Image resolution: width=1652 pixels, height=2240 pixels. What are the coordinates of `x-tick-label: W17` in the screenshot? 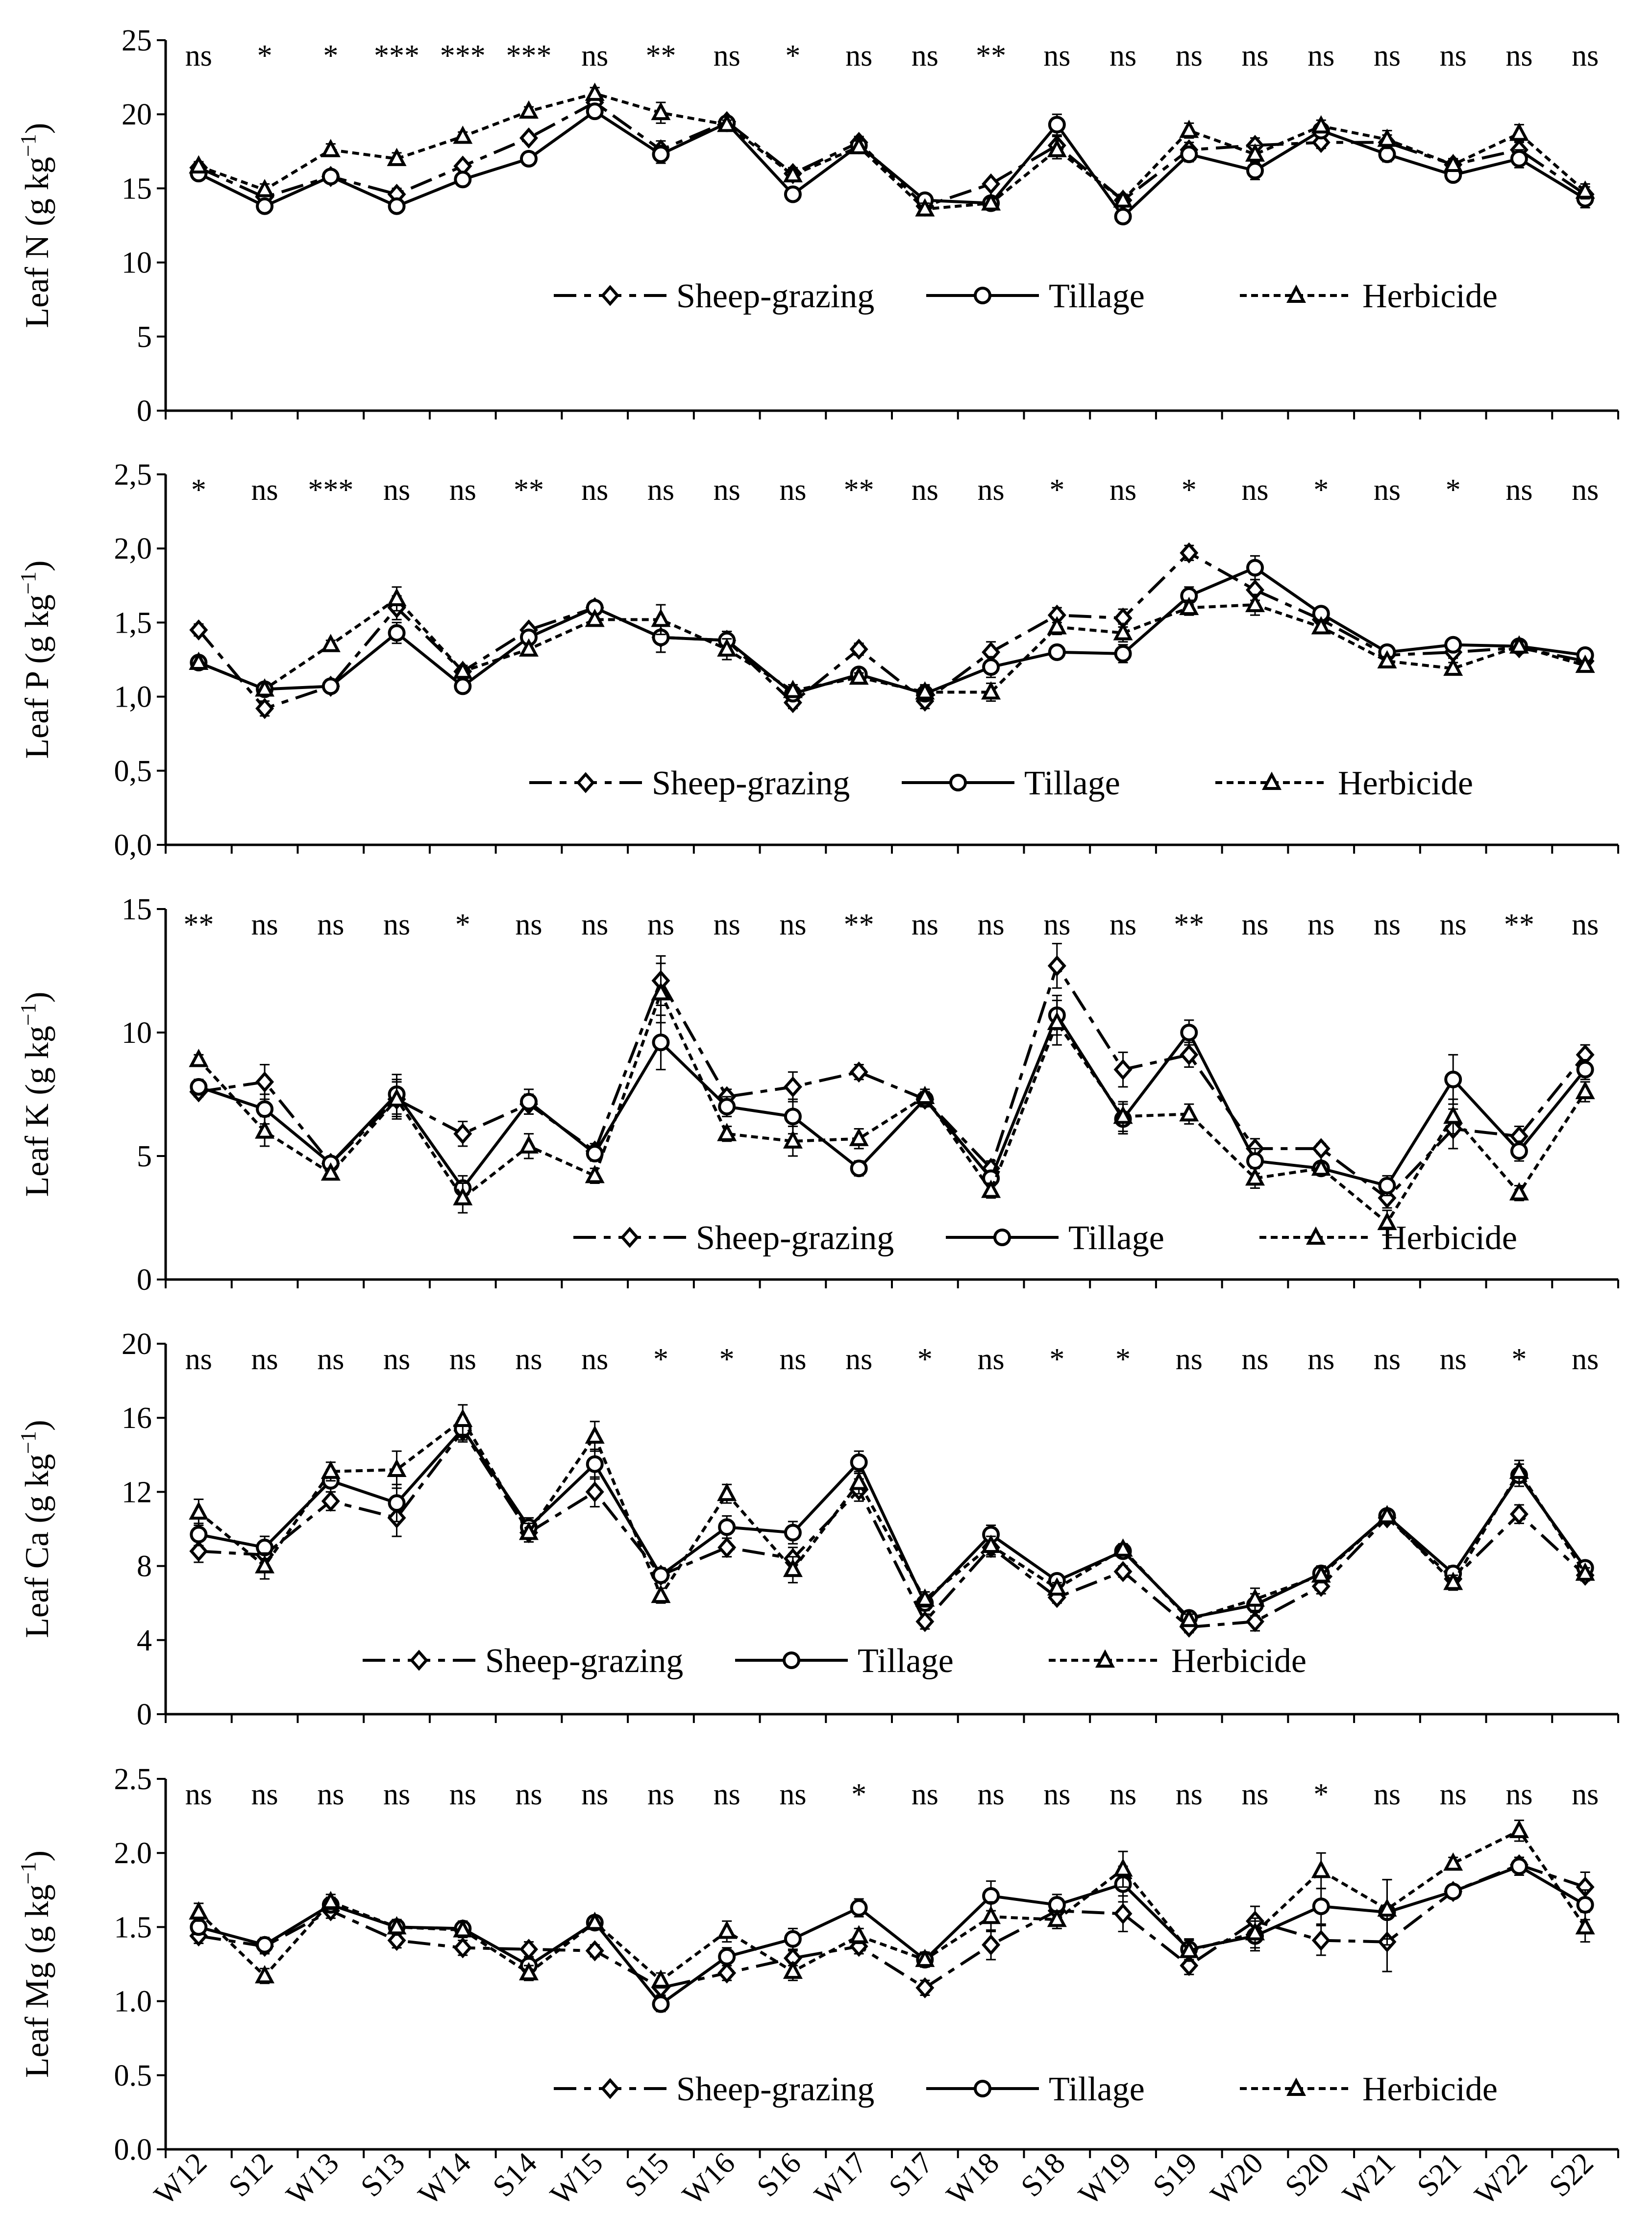 It's located at (840, 2179).